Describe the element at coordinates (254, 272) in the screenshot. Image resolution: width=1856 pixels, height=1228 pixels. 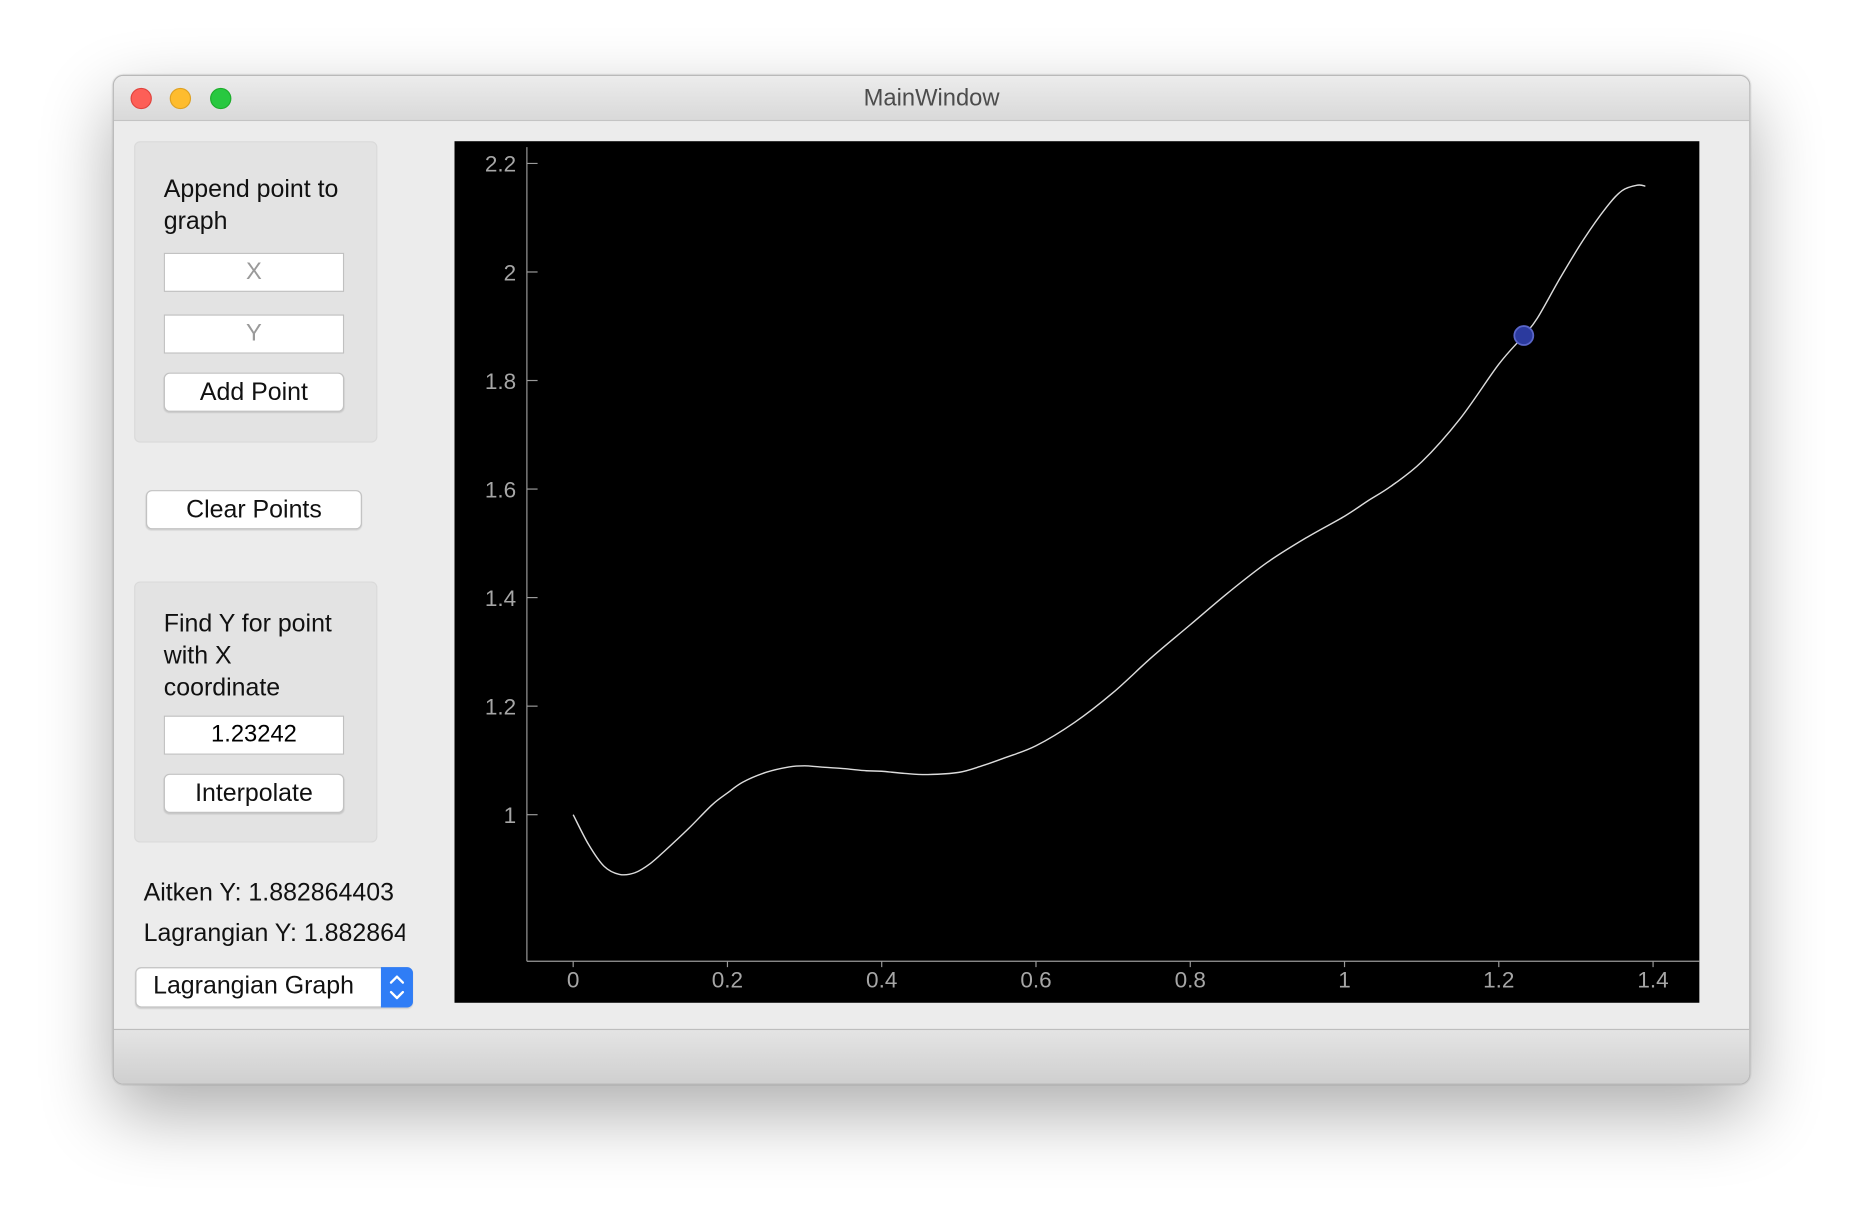
I see `x-coordinate-input` at that location.